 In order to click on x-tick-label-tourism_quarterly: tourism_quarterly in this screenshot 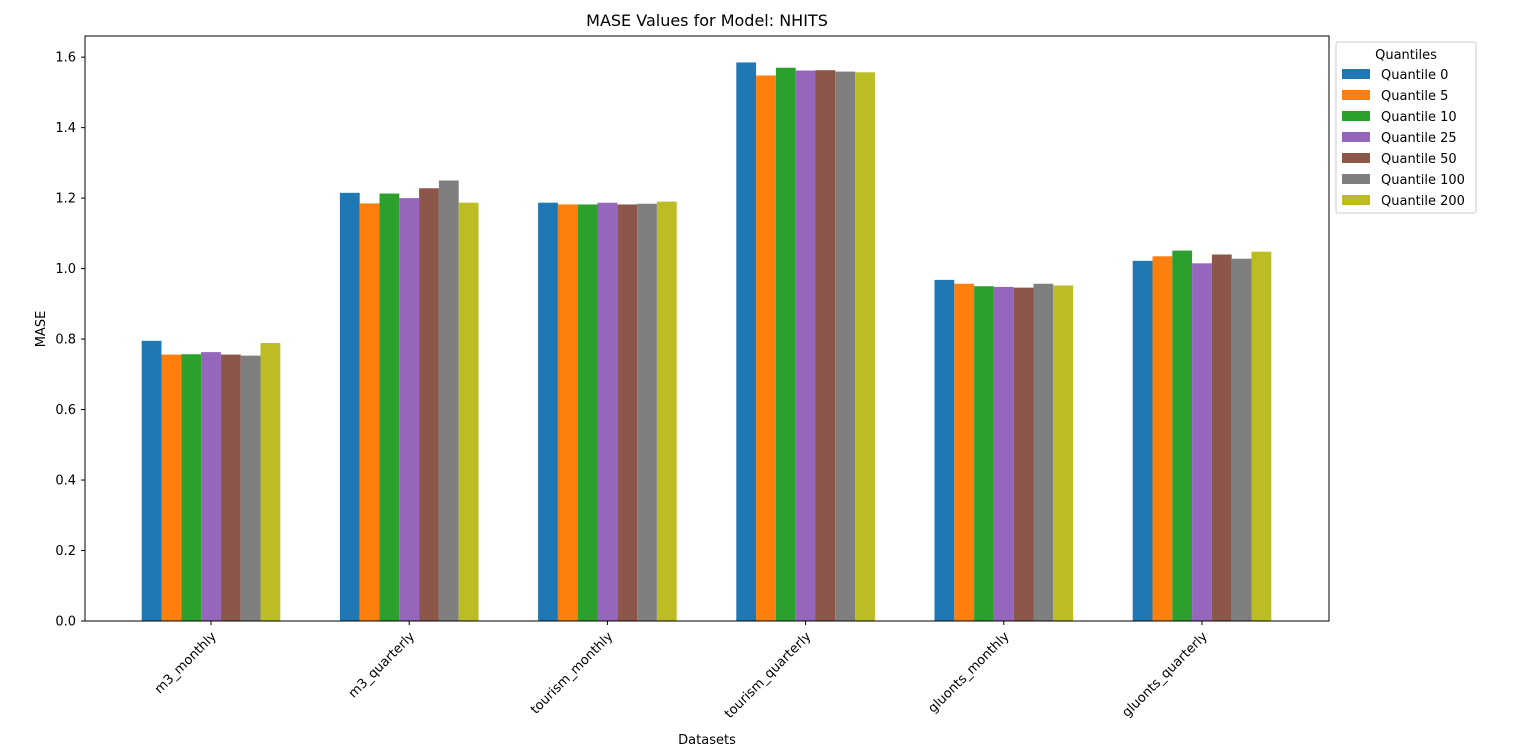, I will do `click(768, 675)`.